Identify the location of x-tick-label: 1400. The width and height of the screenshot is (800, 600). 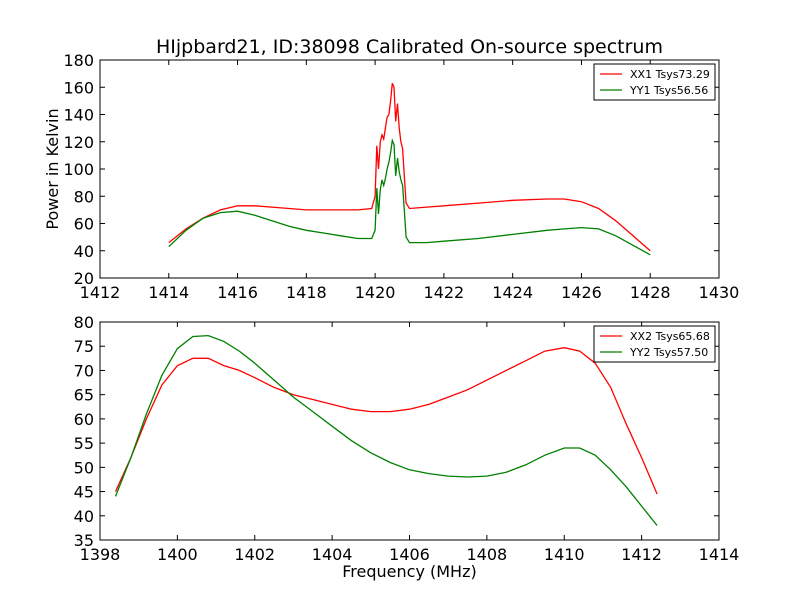
(177, 554).